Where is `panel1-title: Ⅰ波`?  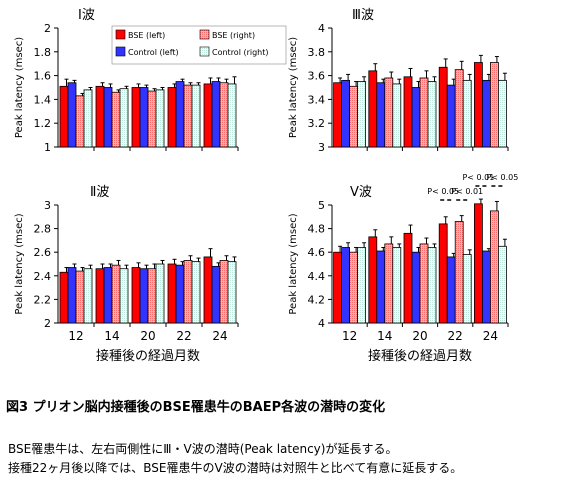 panel1-title: Ⅰ波 is located at coordinates (86, 15).